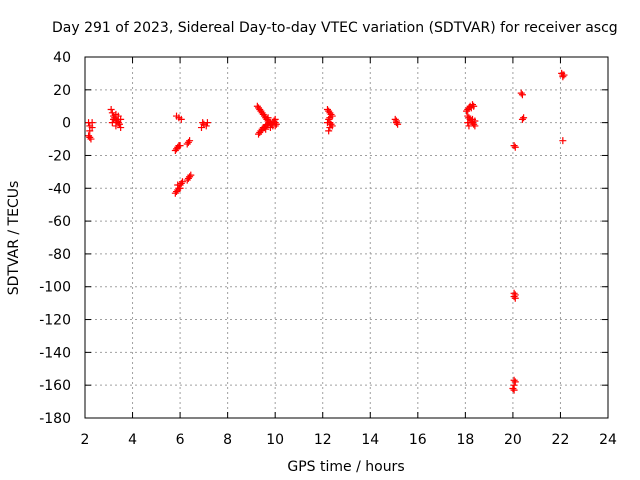 The height and width of the screenshot is (480, 640). What do you see at coordinates (227, 440) in the screenshot?
I see `x-tick-label: 8` at bounding box center [227, 440].